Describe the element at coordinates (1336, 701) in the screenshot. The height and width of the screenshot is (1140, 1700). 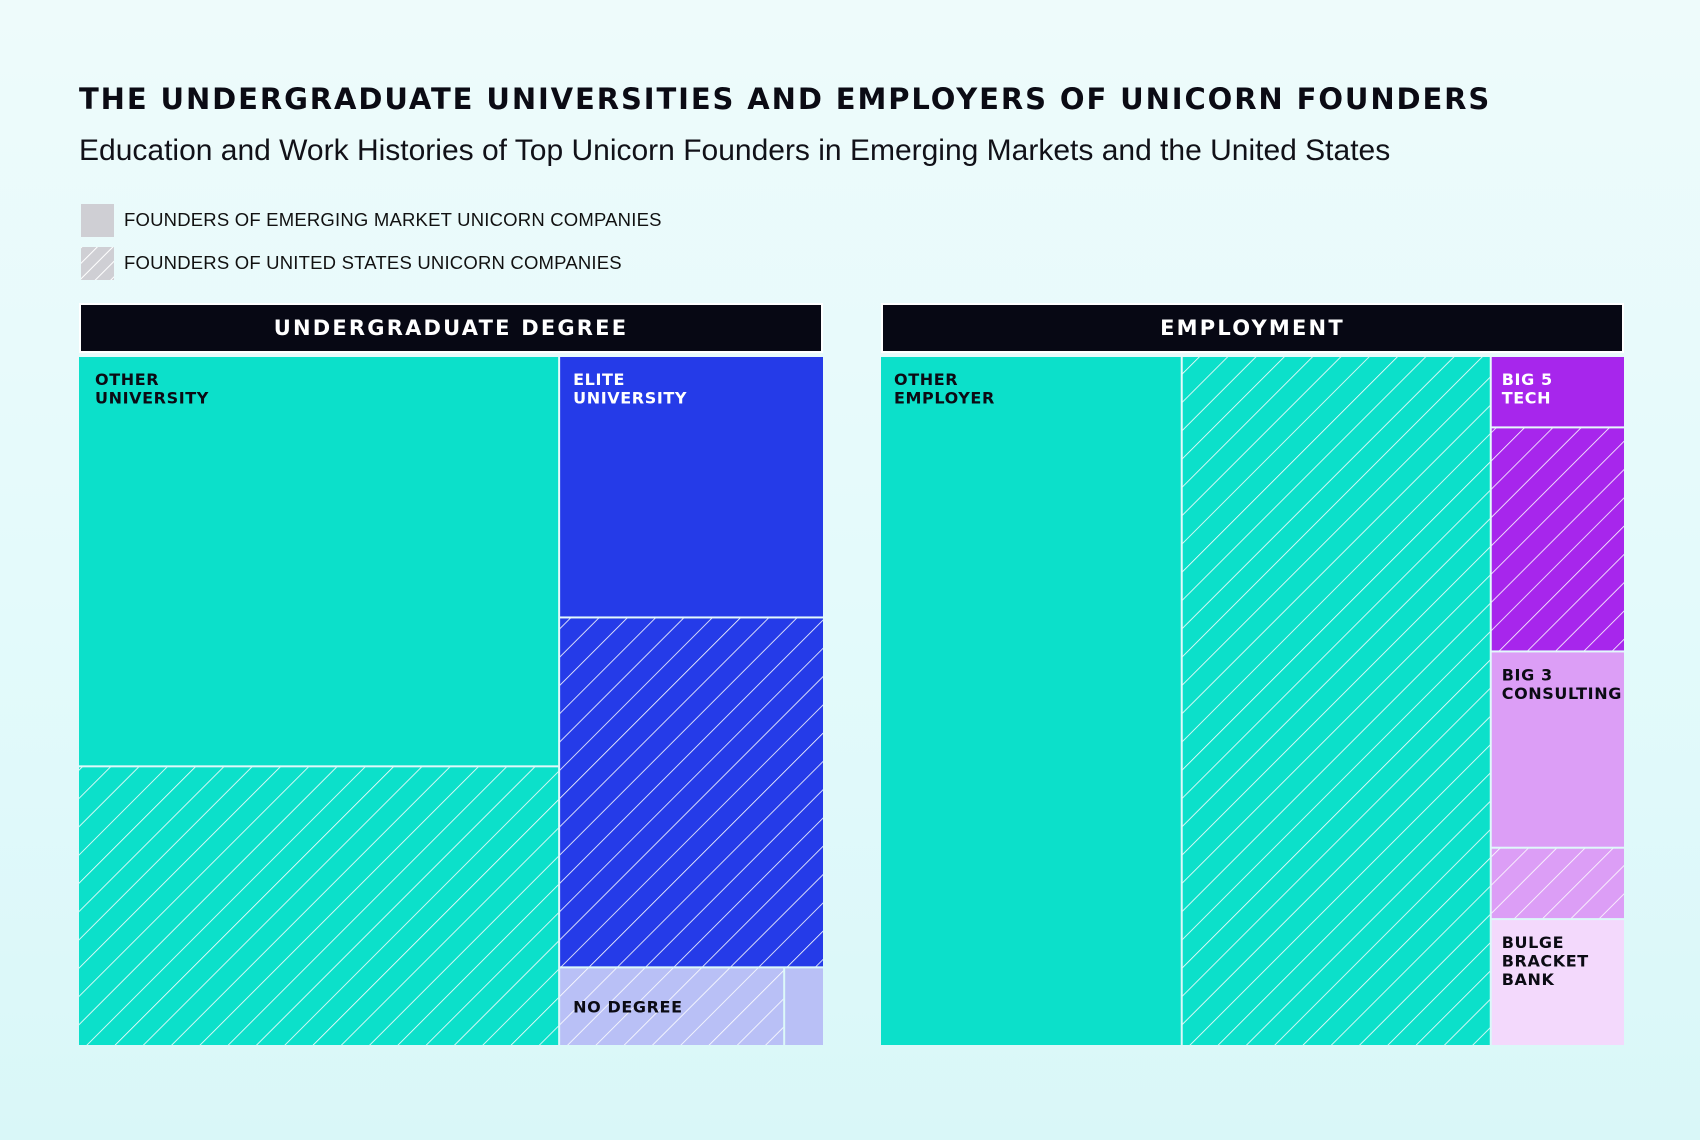
I see `tile-other-employer-us` at that location.